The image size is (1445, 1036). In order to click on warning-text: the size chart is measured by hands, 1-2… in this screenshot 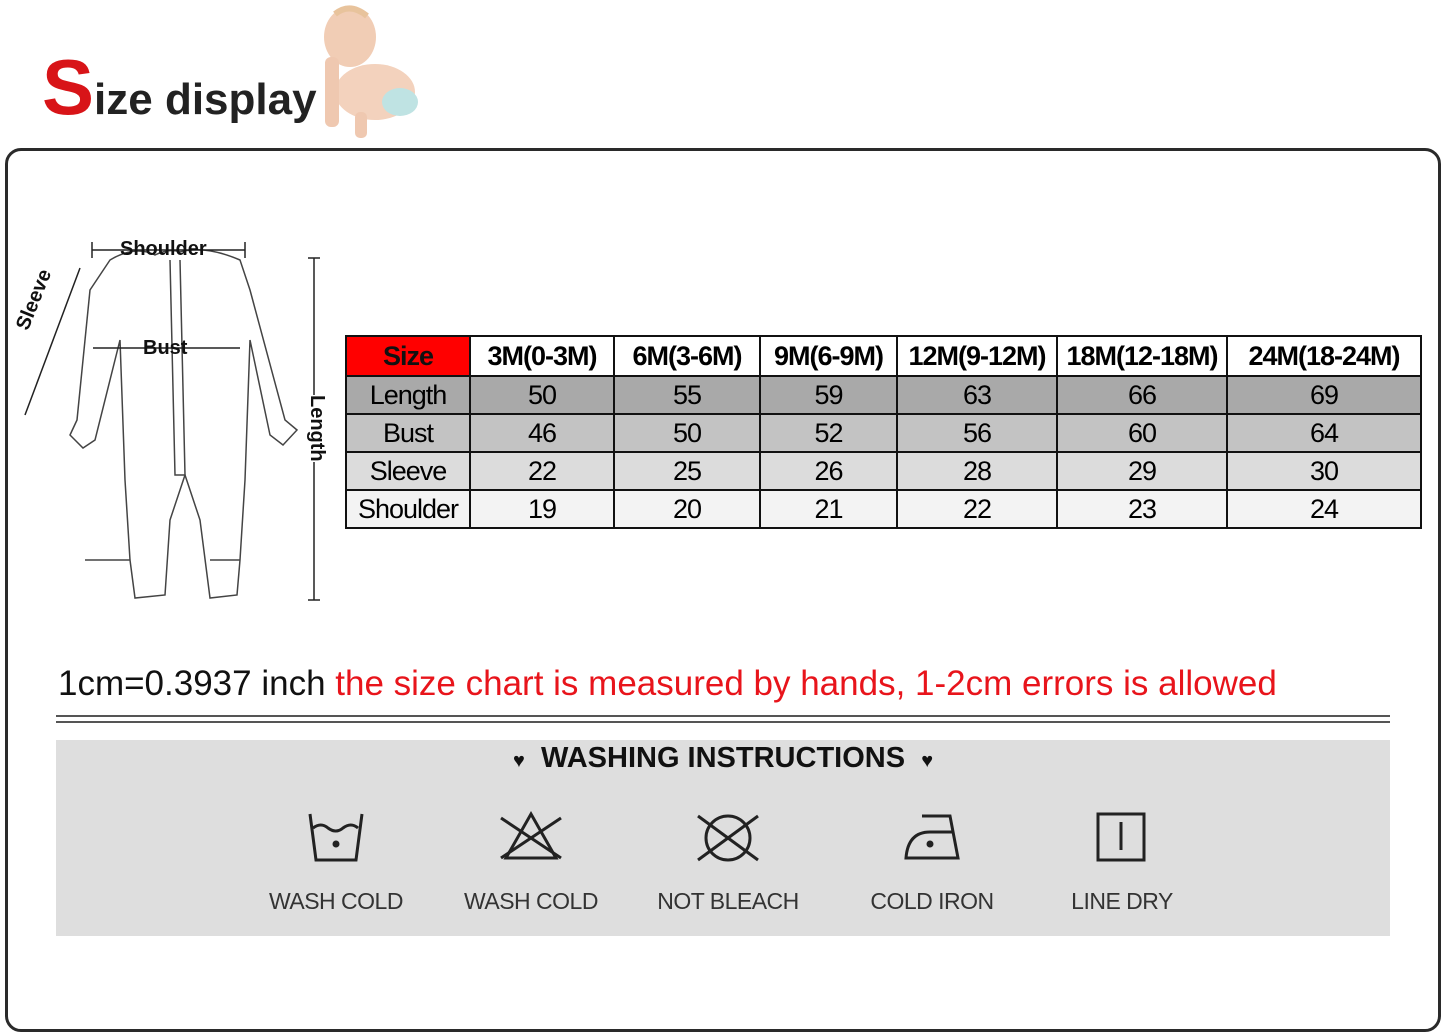, I will do `click(806, 683)`.